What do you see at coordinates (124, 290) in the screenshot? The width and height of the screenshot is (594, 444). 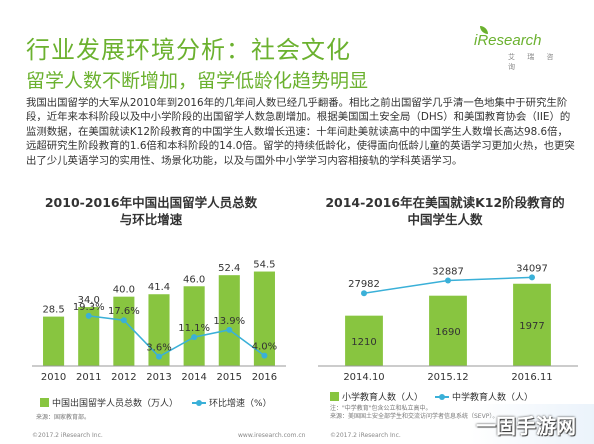 I see `chart1-bar-label: 40.0` at bounding box center [124, 290].